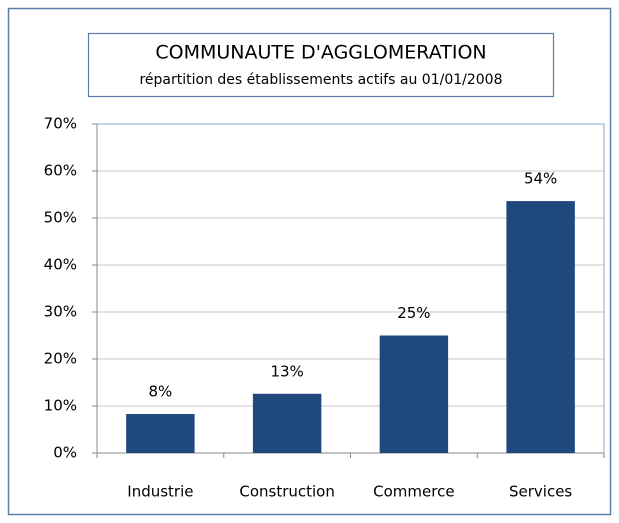  Describe the element at coordinates (320, 53) in the screenshot. I see `chart-title: COMMUNAUTE D'AGGLOMERATION` at that location.